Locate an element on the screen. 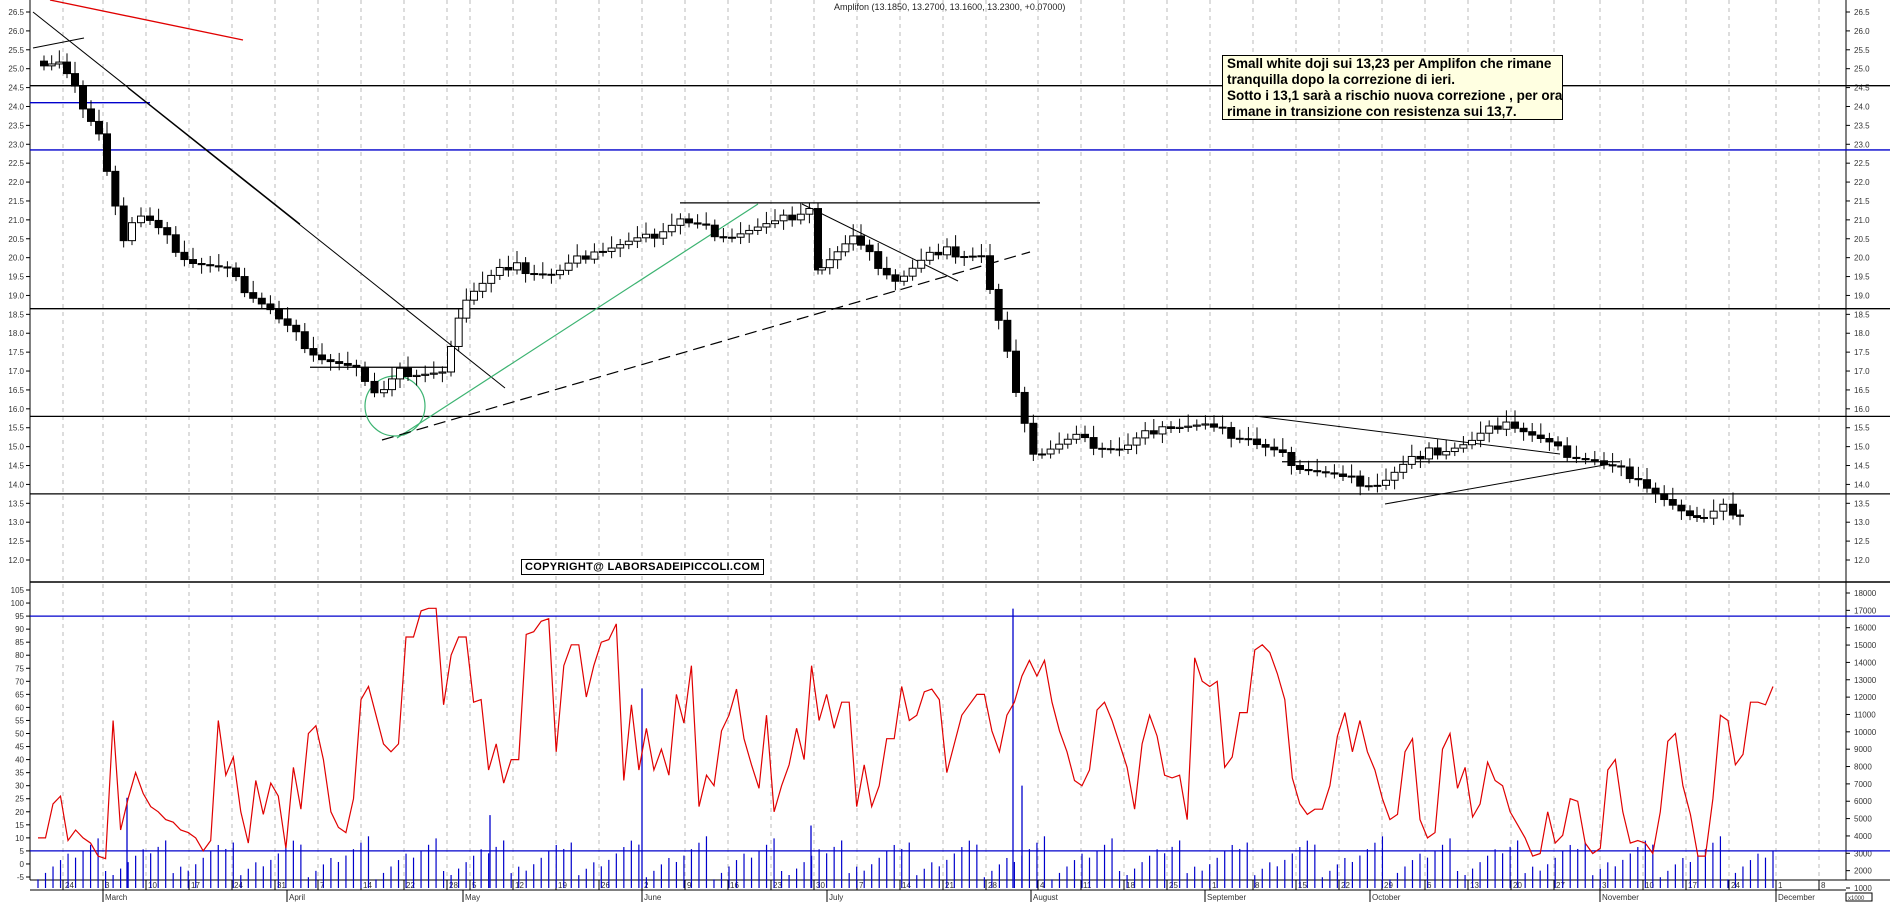 The width and height of the screenshot is (1890, 902). x-day-label: 28 is located at coordinates (453, 885).